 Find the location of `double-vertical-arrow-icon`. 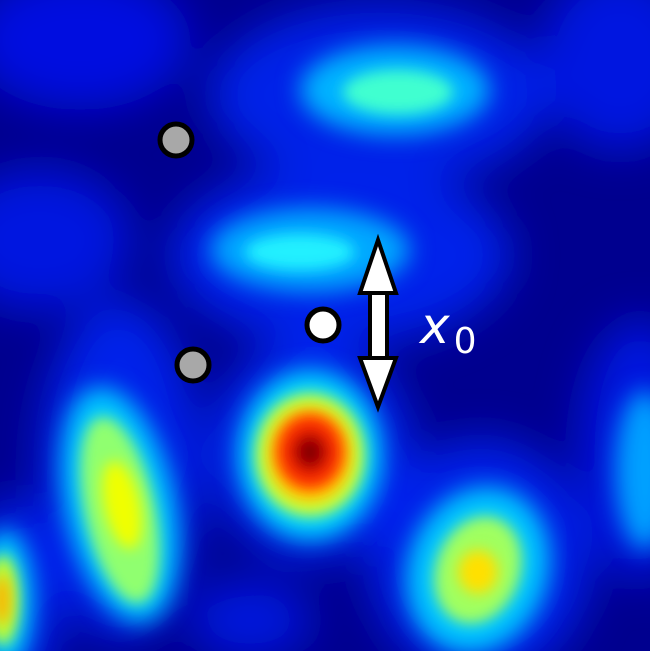

double-vertical-arrow-icon is located at coordinates (378, 323).